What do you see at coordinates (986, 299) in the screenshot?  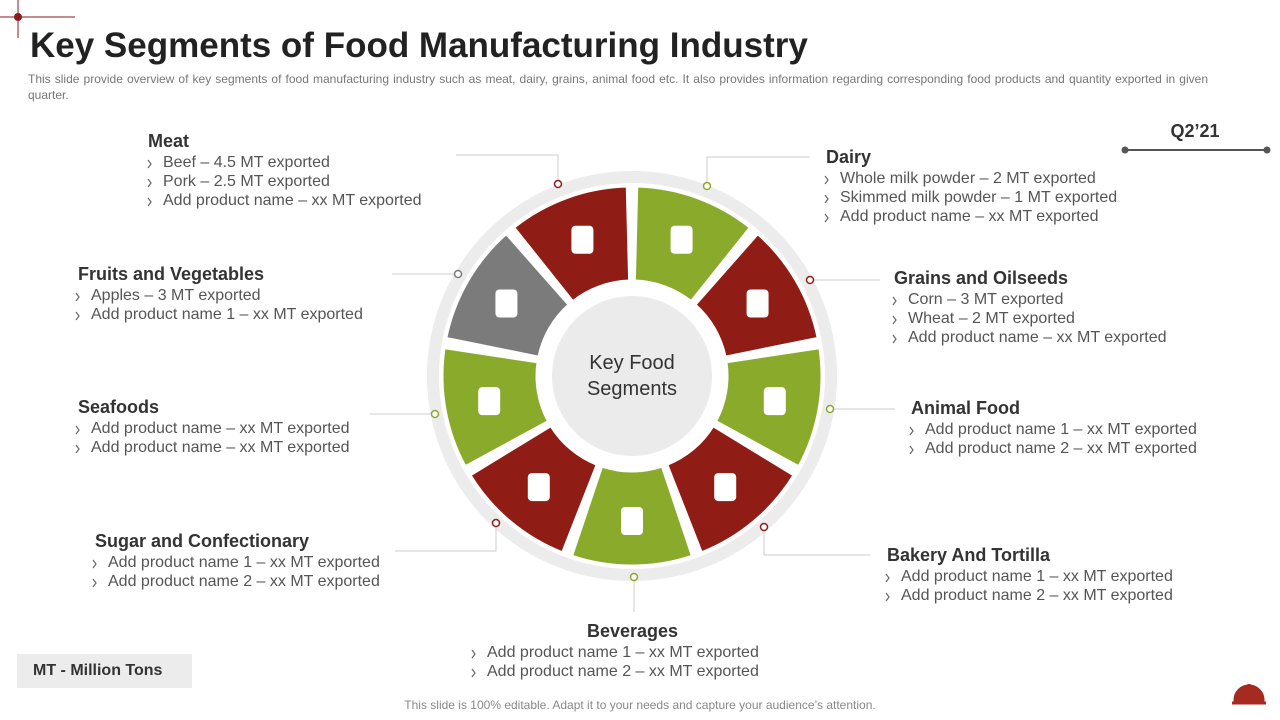 I see `segment-item: Corn – 3 MT exported` at bounding box center [986, 299].